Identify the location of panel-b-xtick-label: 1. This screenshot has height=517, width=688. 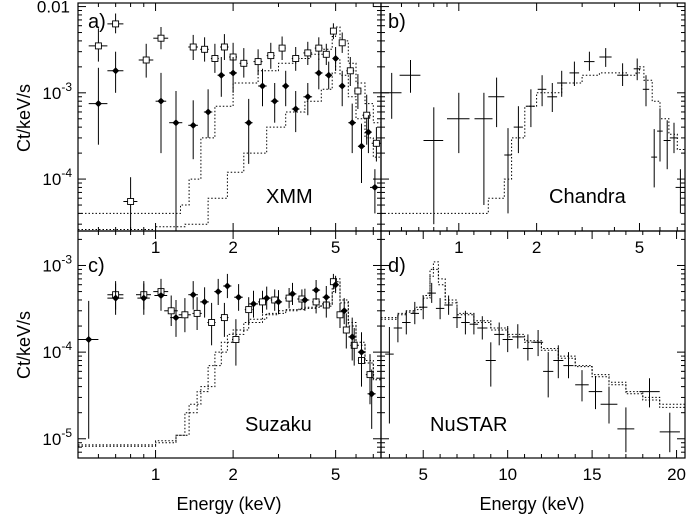
(458, 247).